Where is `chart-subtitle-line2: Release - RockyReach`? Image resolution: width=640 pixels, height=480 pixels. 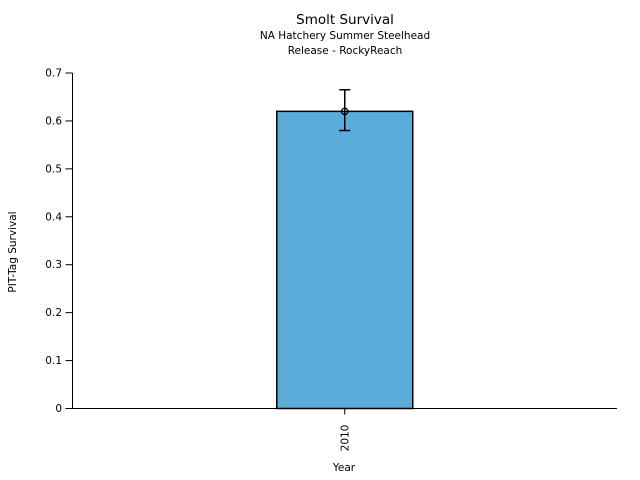 chart-subtitle-line2: Release - RockyReach is located at coordinates (345, 51).